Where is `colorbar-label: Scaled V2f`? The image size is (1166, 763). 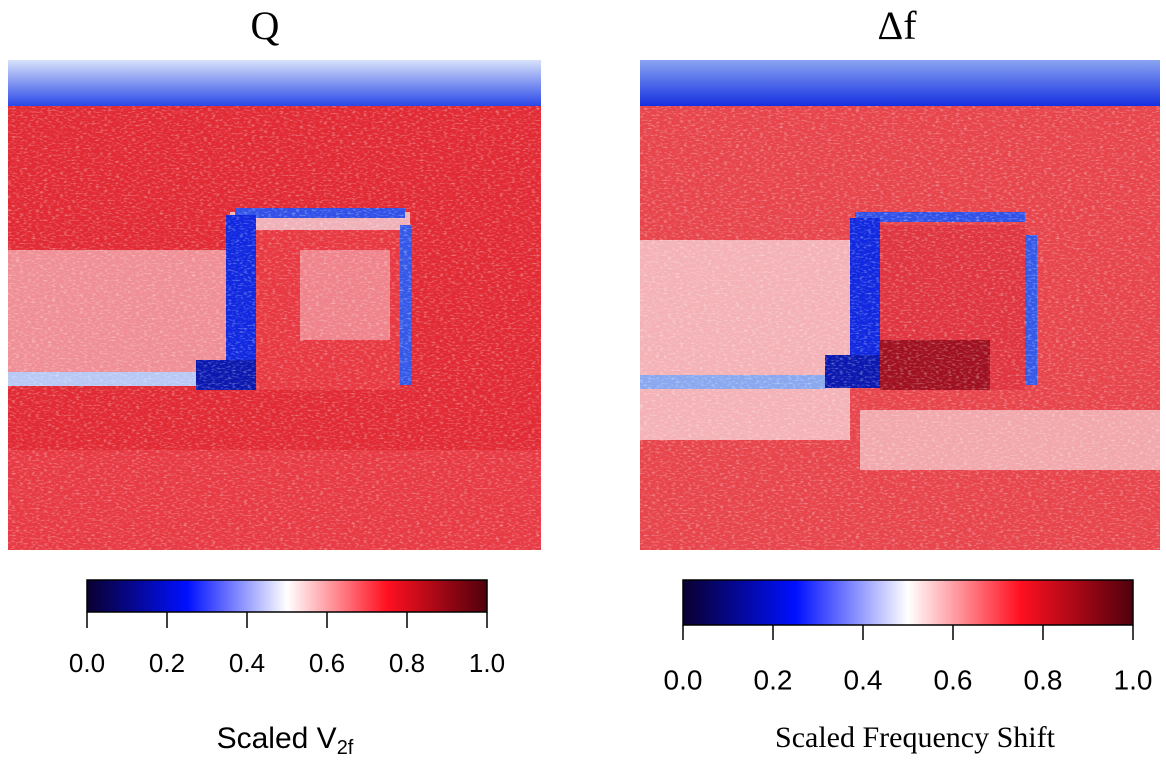 colorbar-label: Scaled V2f is located at coordinates (285, 740).